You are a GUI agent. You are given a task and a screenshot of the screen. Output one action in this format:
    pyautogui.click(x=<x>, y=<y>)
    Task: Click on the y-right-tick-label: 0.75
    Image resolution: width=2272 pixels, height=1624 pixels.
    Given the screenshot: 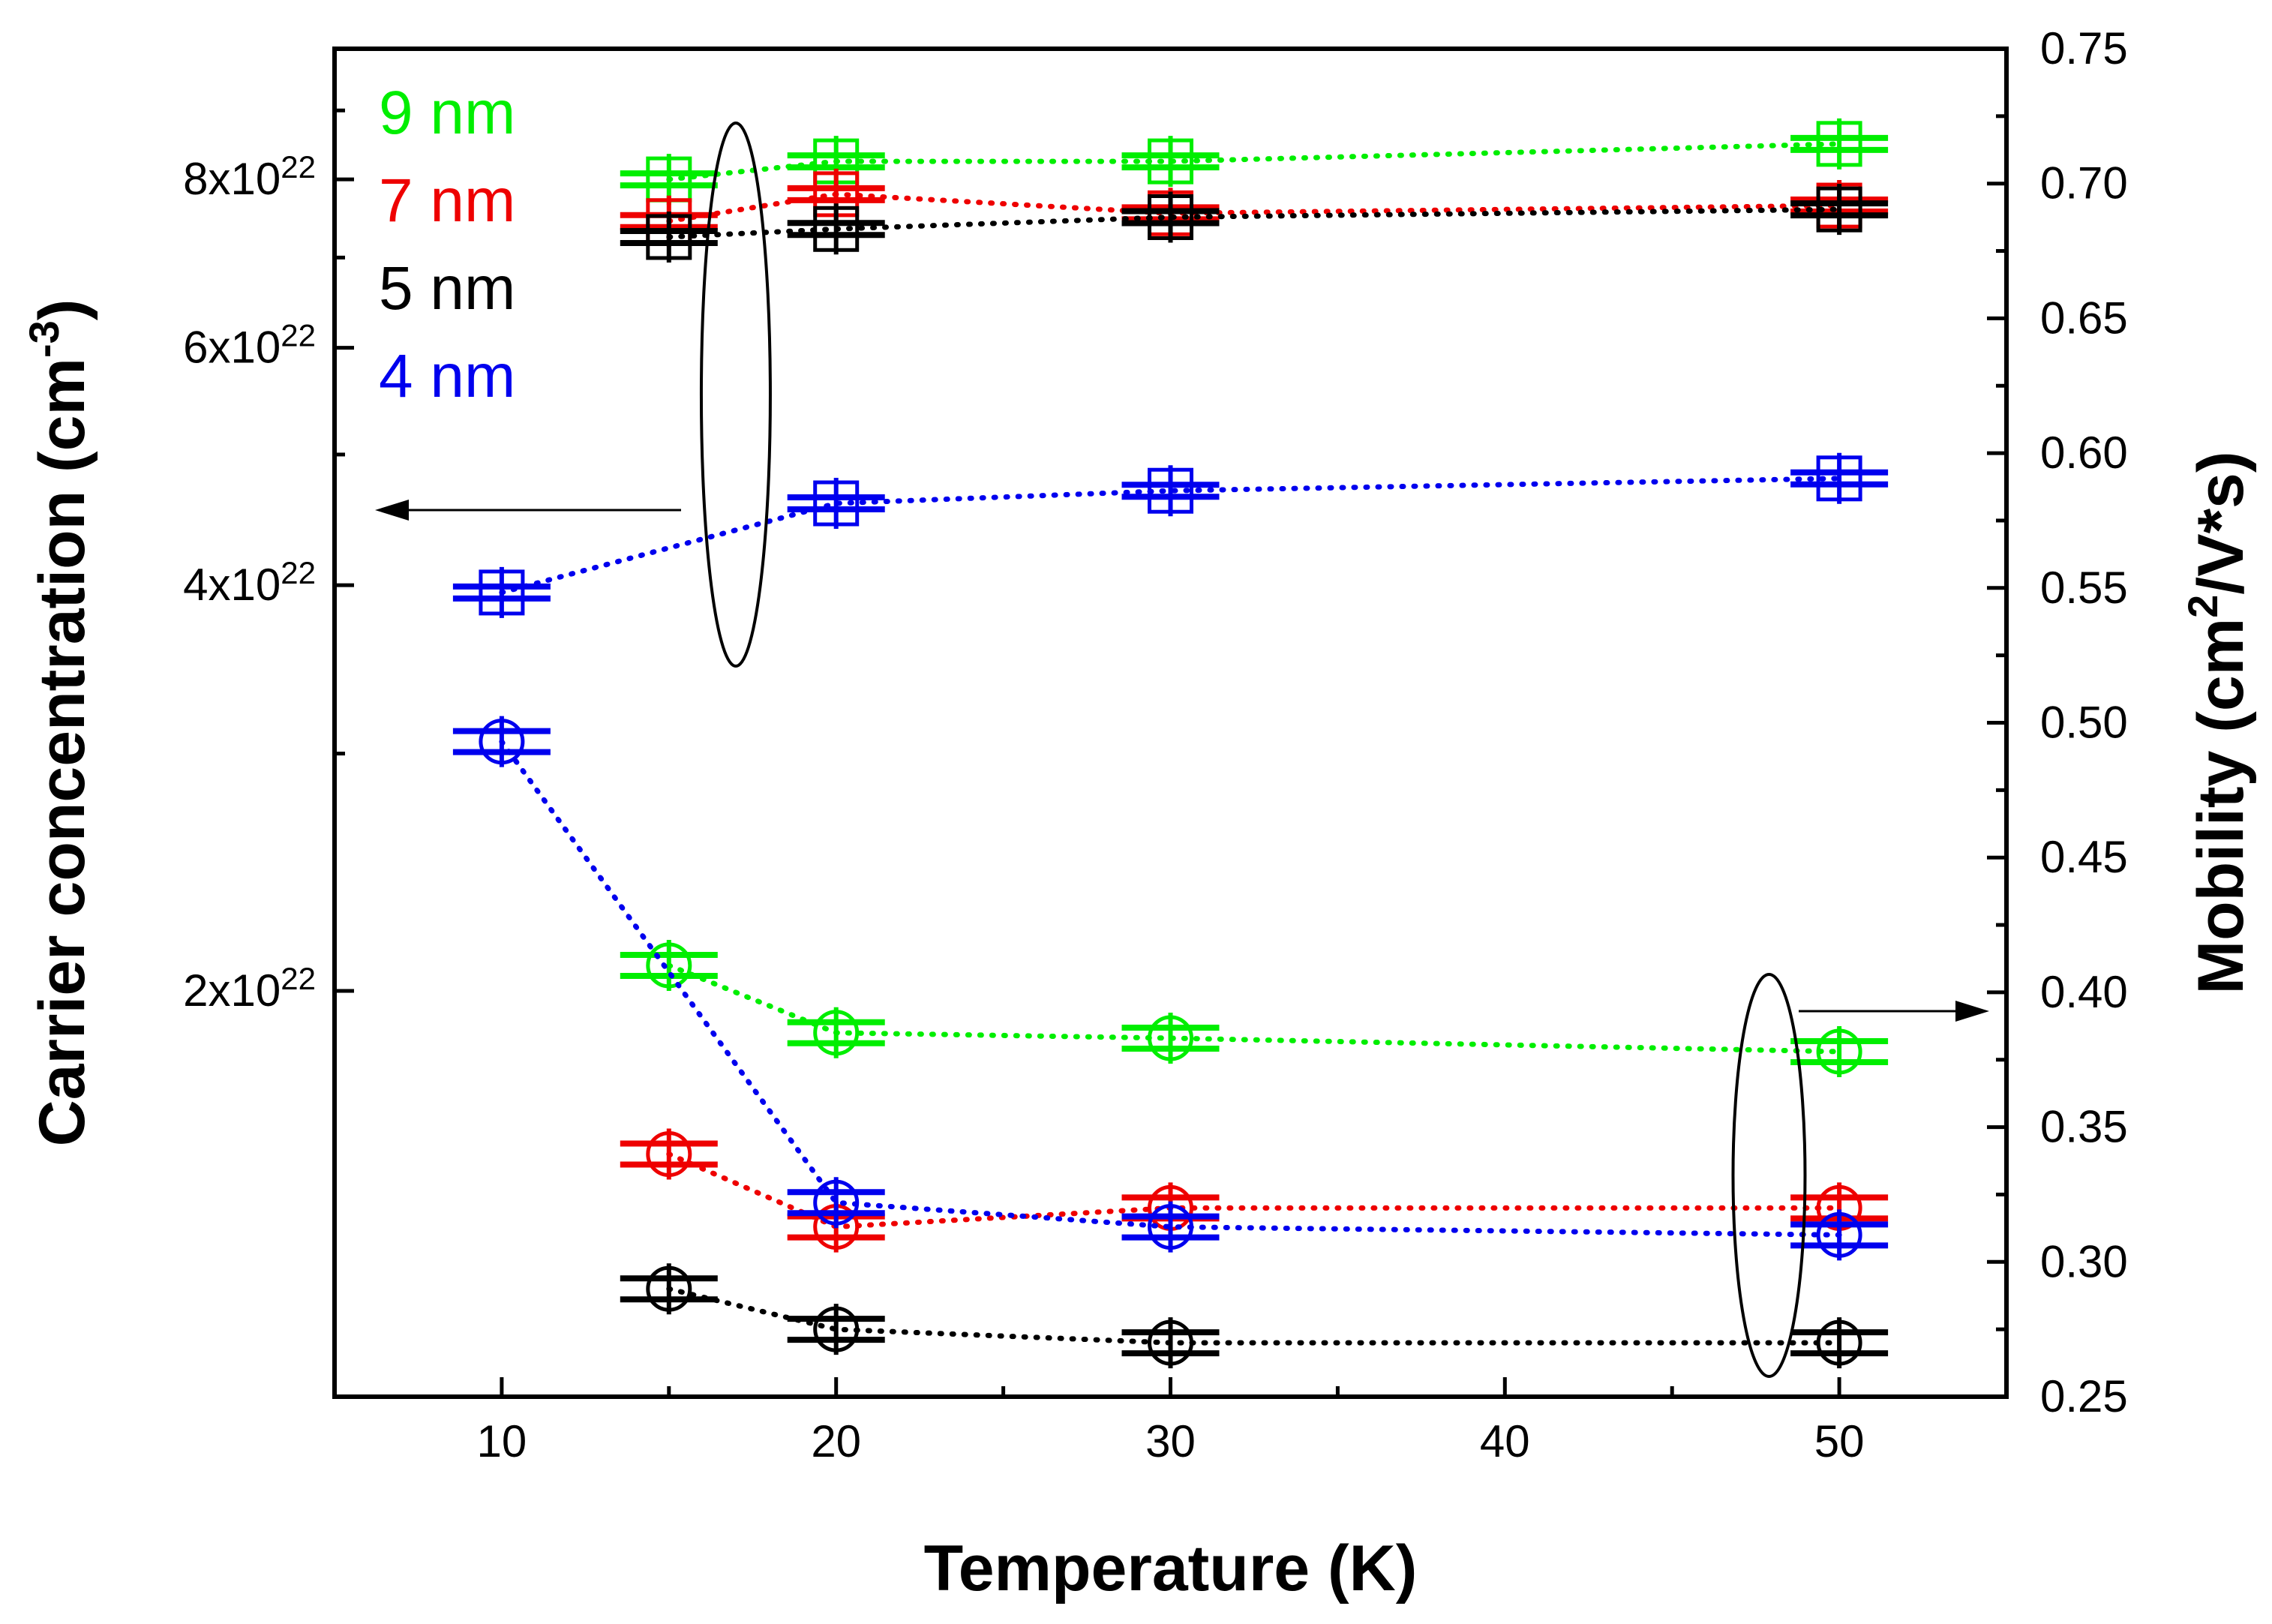 What is the action you would take?
    pyautogui.click(x=2084, y=48)
    